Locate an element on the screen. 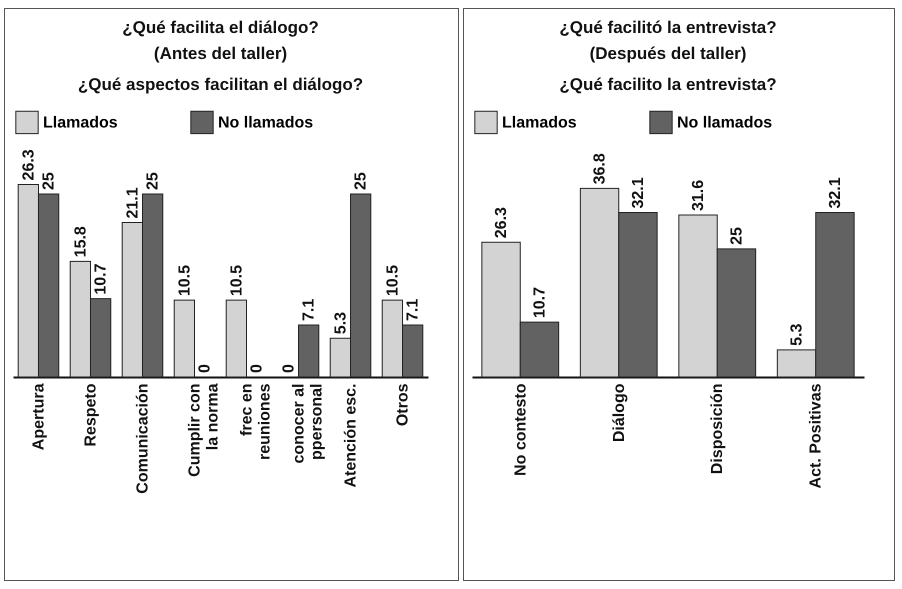 The image size is (902, 589). data-label: 31.6 is located at coordinates (699, 196).